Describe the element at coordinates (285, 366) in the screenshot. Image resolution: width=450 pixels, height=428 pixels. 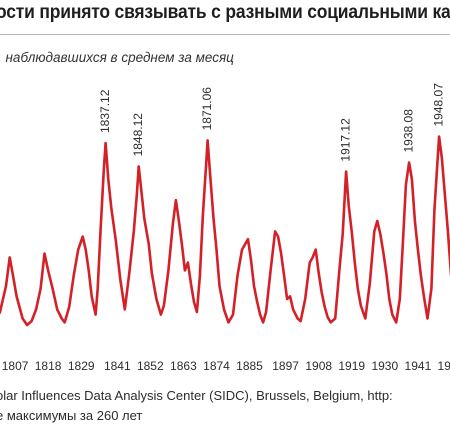
I see `x-tick-label: 1897` at that location.